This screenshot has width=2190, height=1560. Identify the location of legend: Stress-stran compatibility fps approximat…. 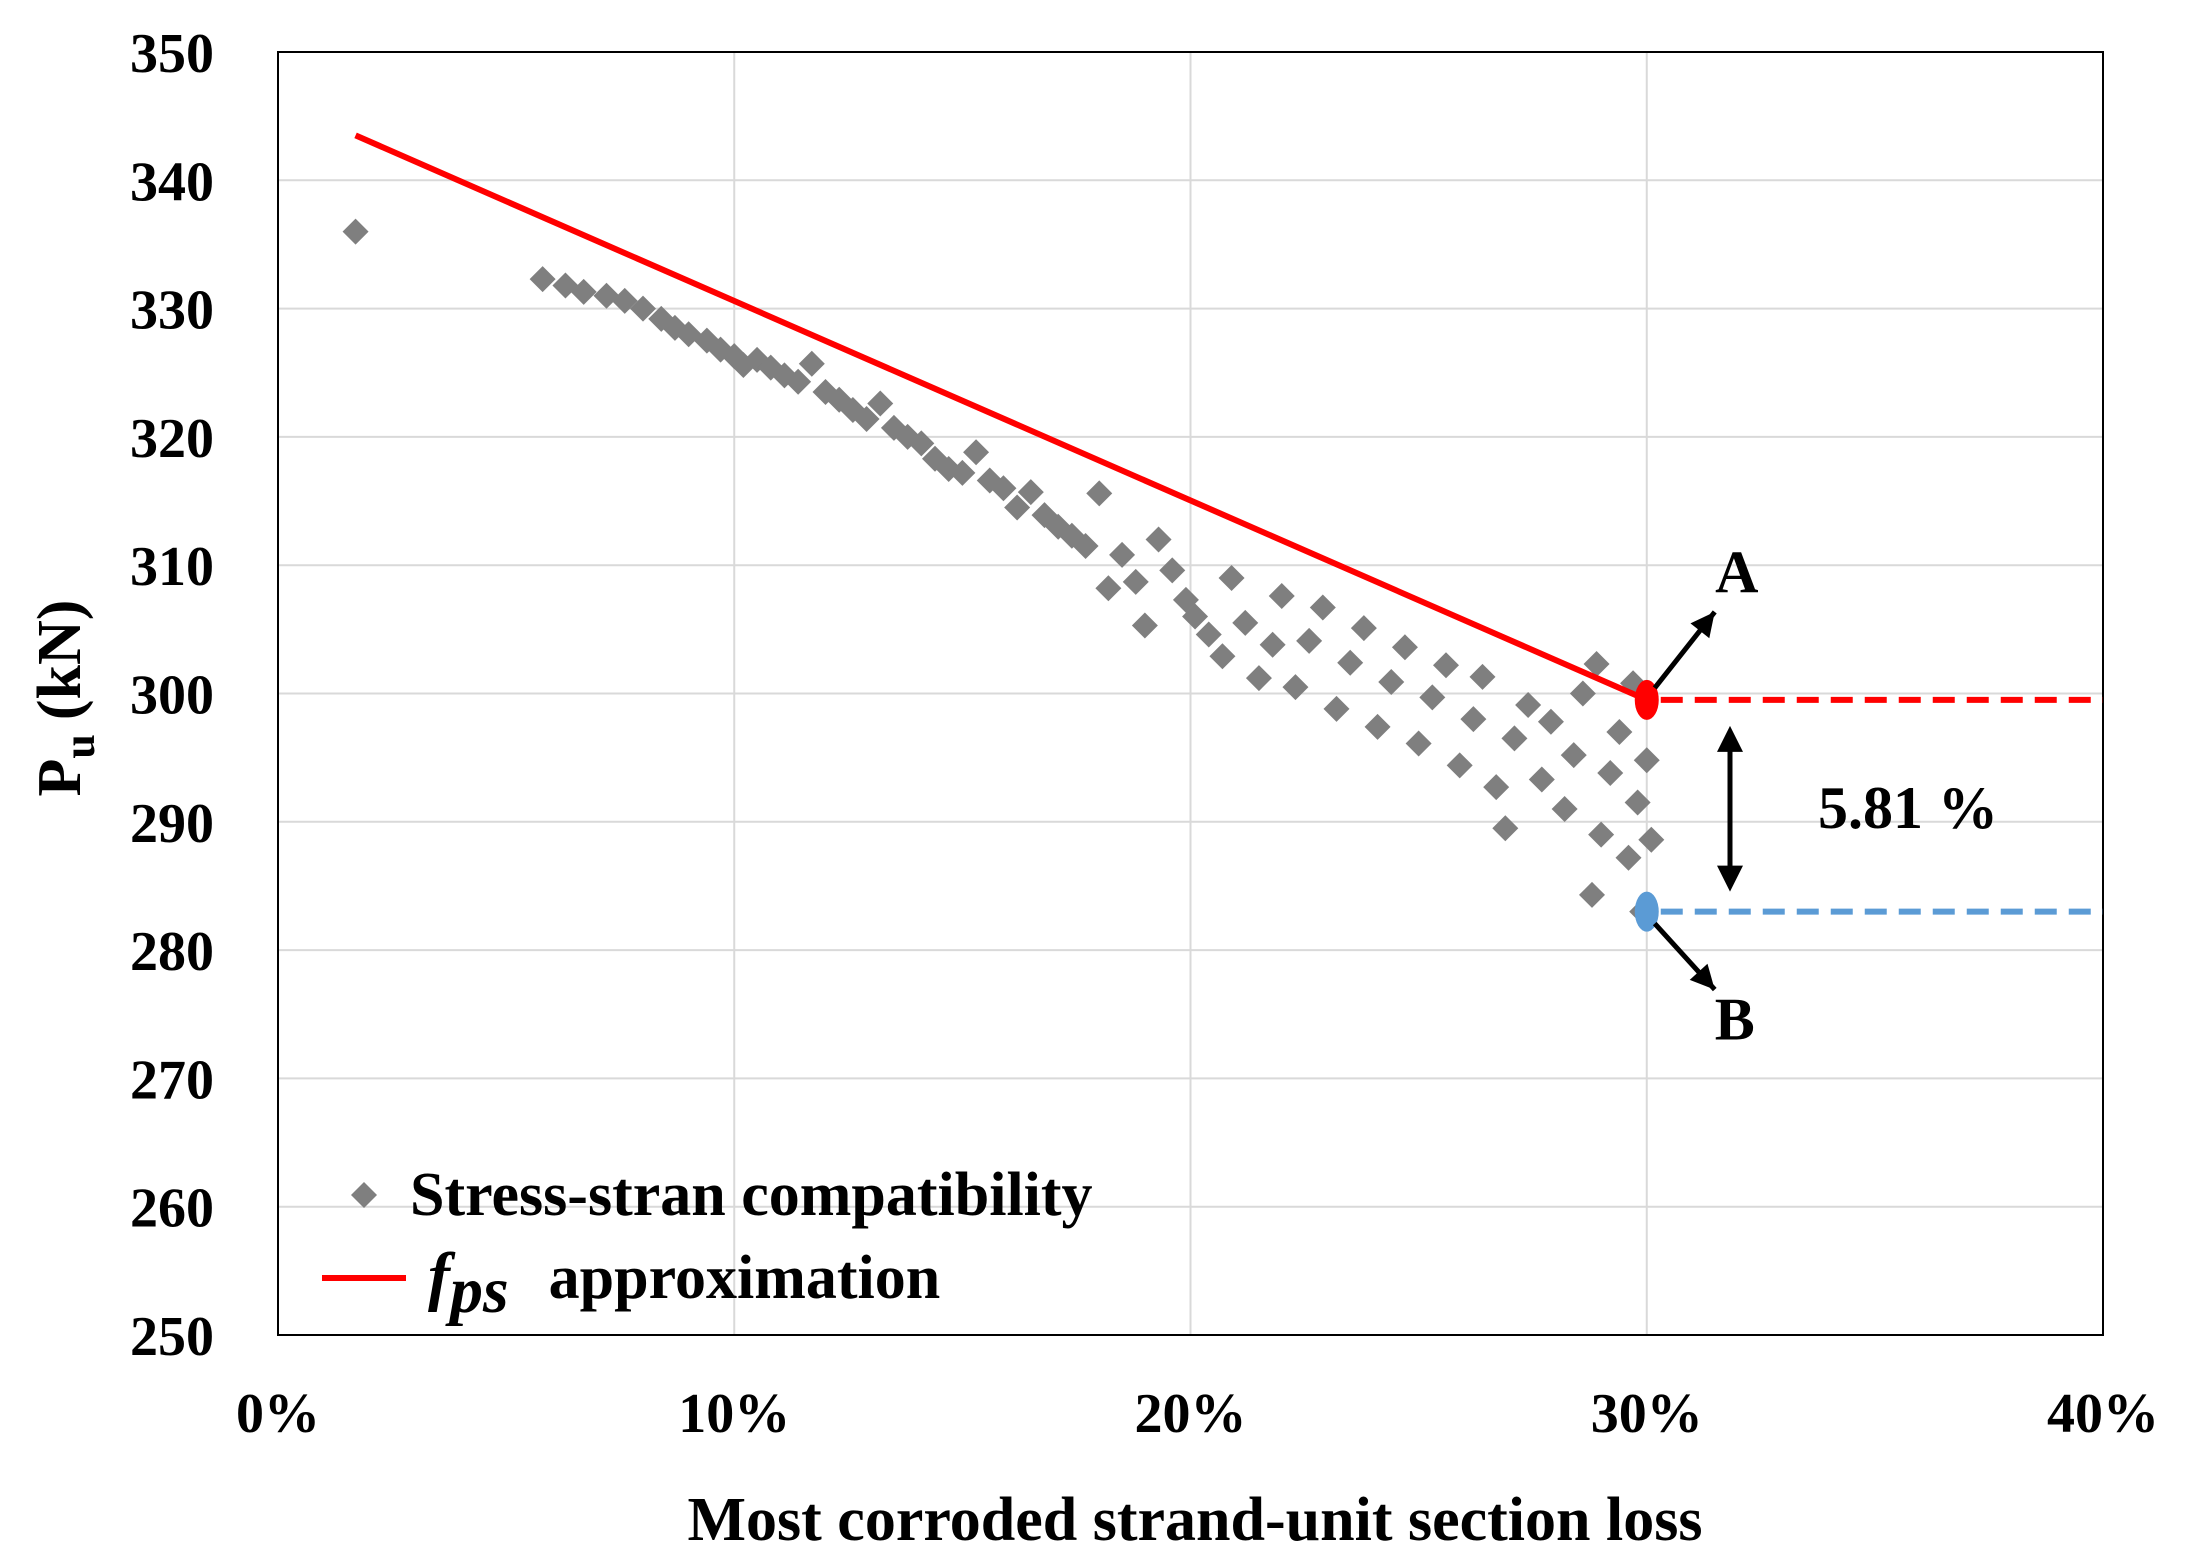
(707, 1244).